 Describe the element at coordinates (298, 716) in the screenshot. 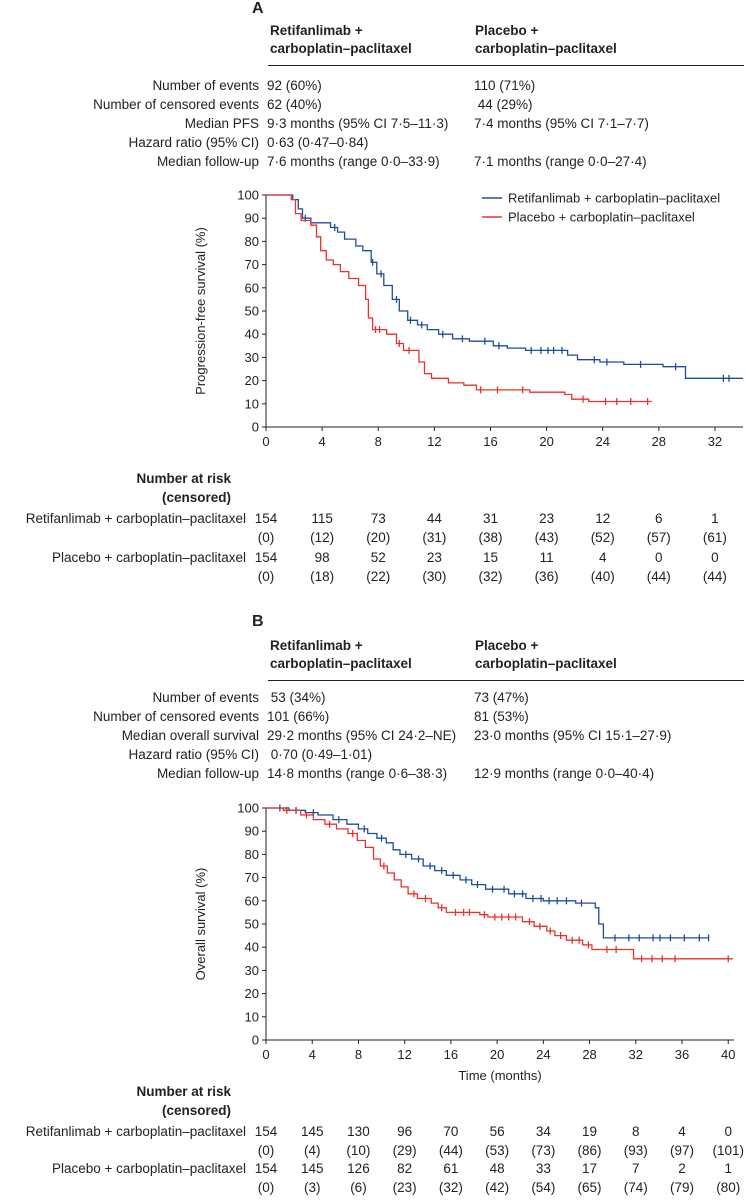

I see `stat-arm1-value: 101 (66%)` at that location.